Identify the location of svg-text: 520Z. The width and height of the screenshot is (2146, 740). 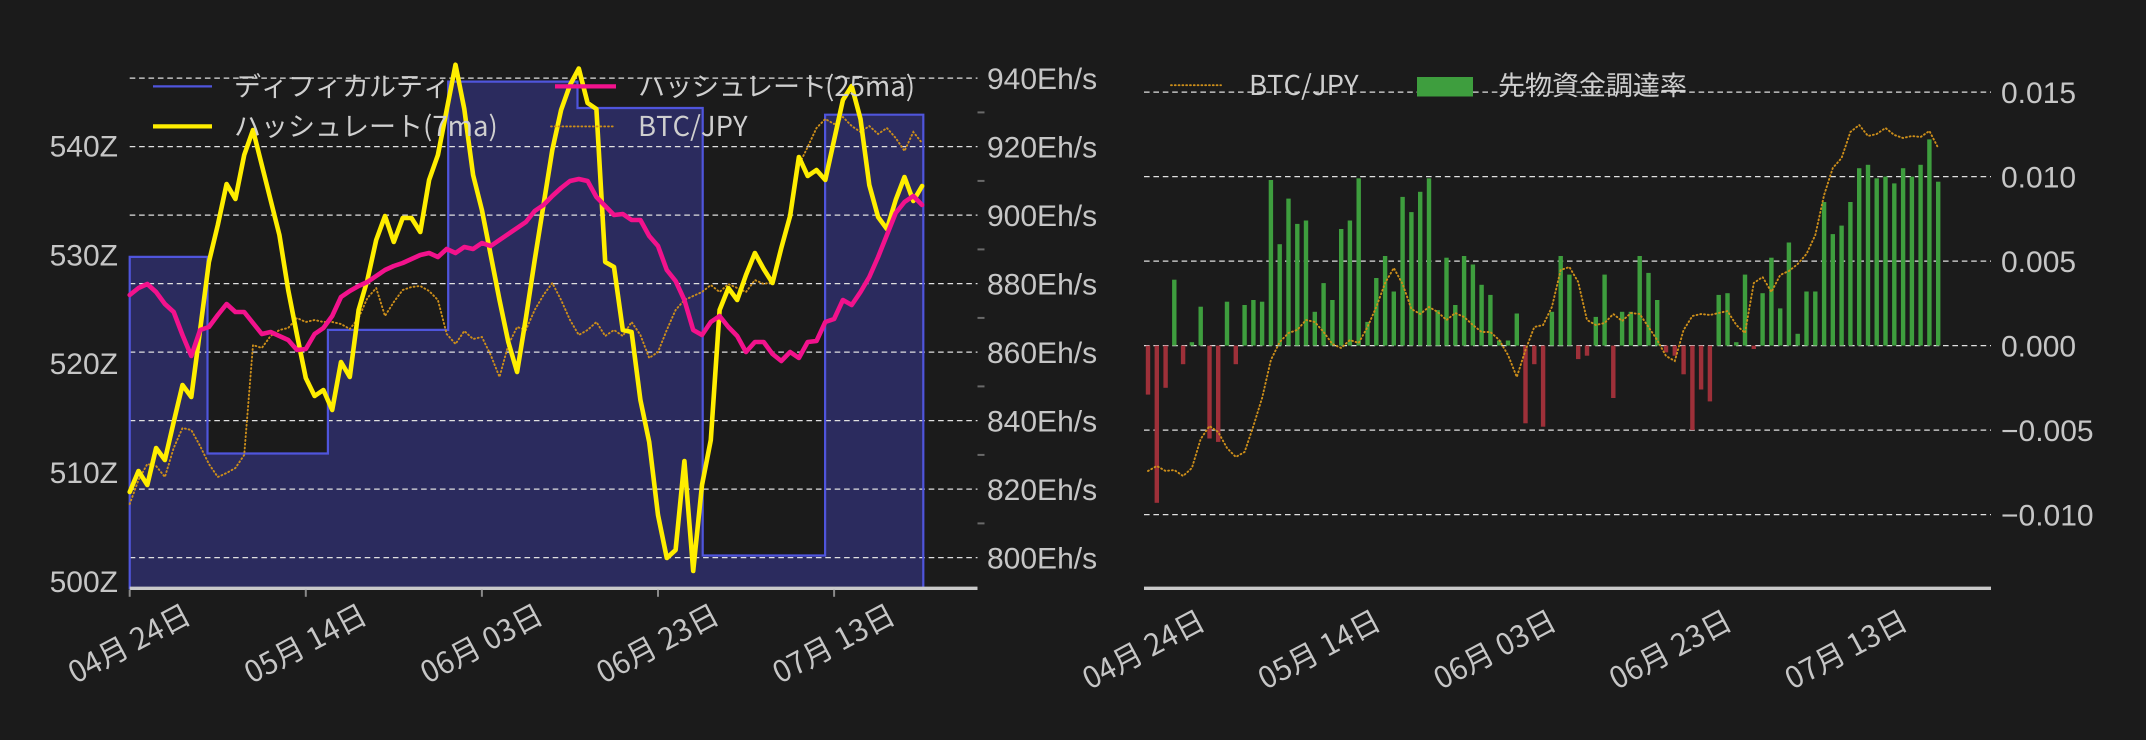
(84, 364).